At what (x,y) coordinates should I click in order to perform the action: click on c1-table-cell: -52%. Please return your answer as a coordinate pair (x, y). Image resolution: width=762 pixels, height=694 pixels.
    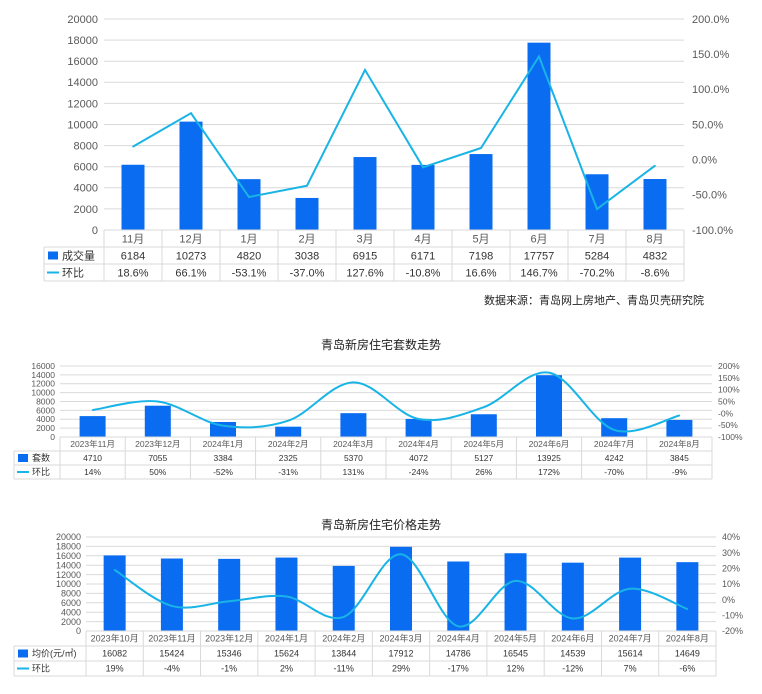
    Looking at the image, I should click on (223, 472).